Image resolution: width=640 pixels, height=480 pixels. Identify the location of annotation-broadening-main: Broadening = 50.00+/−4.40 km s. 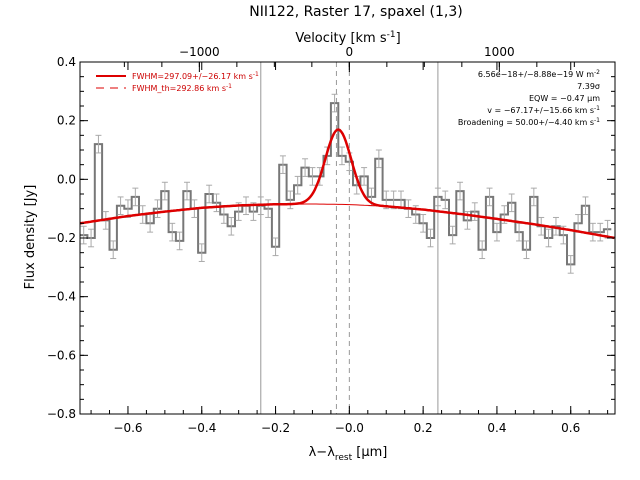
(526, 122).